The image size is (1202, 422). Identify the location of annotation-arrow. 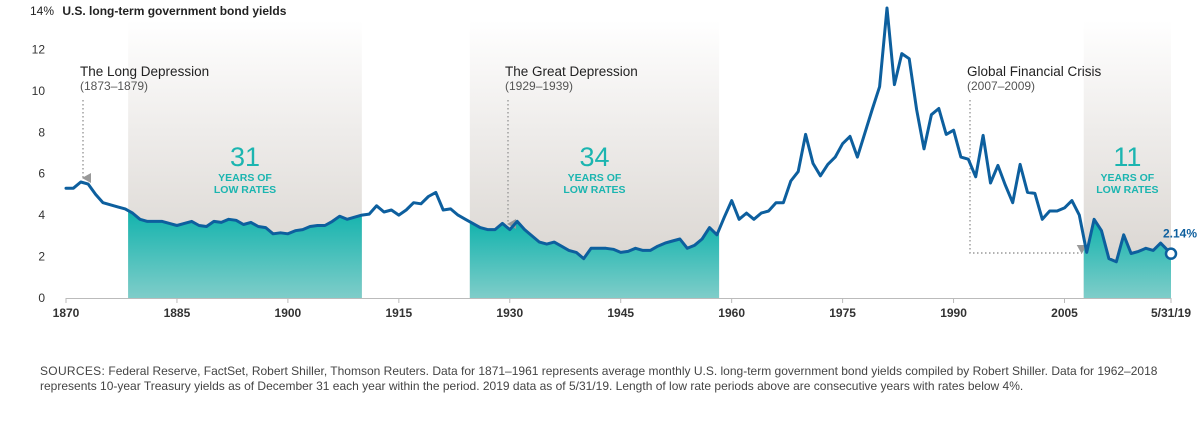
(1028, 177).